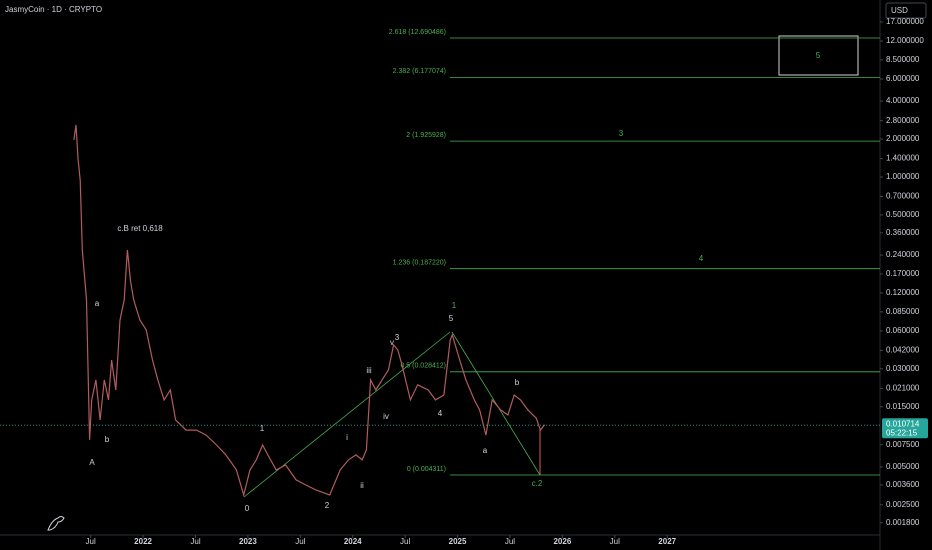 The width and height of the screenshot is (932, 550). I want to click on fib-label: 0.5 (0.028412), so click(423, 366).